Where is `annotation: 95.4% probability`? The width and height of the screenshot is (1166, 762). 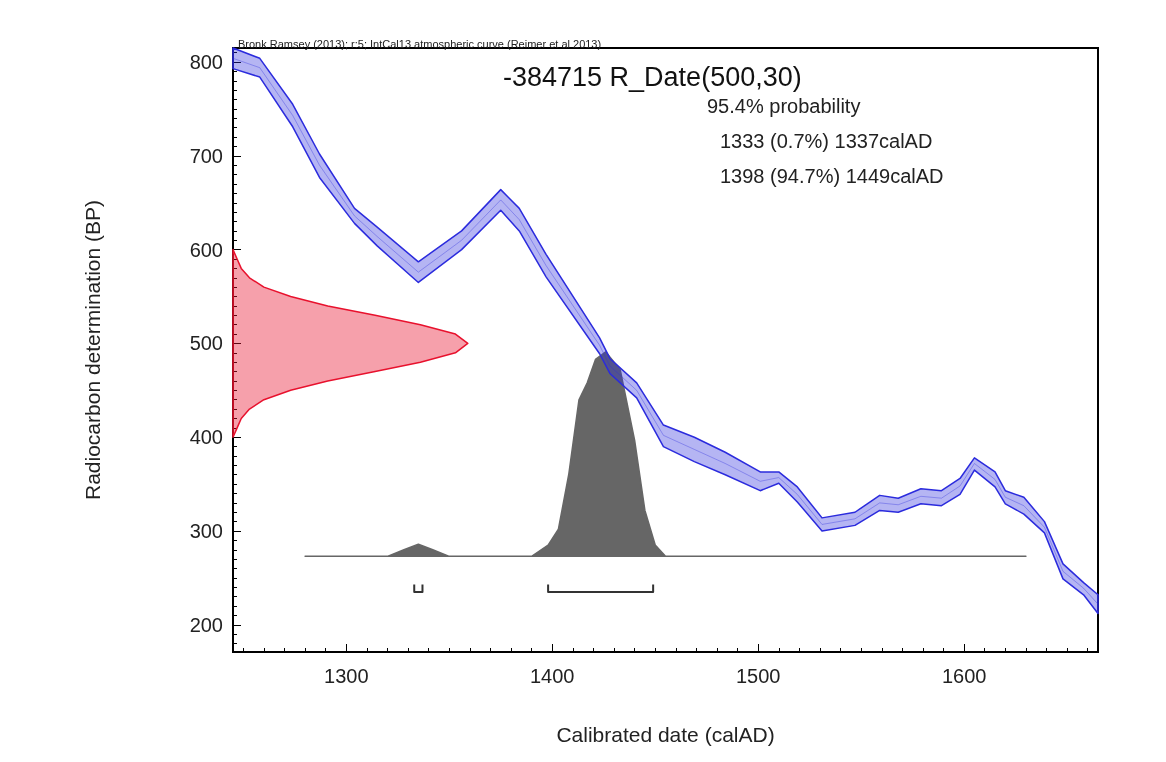 annotation: 95.4% probability is located at coordinates (784, 106).